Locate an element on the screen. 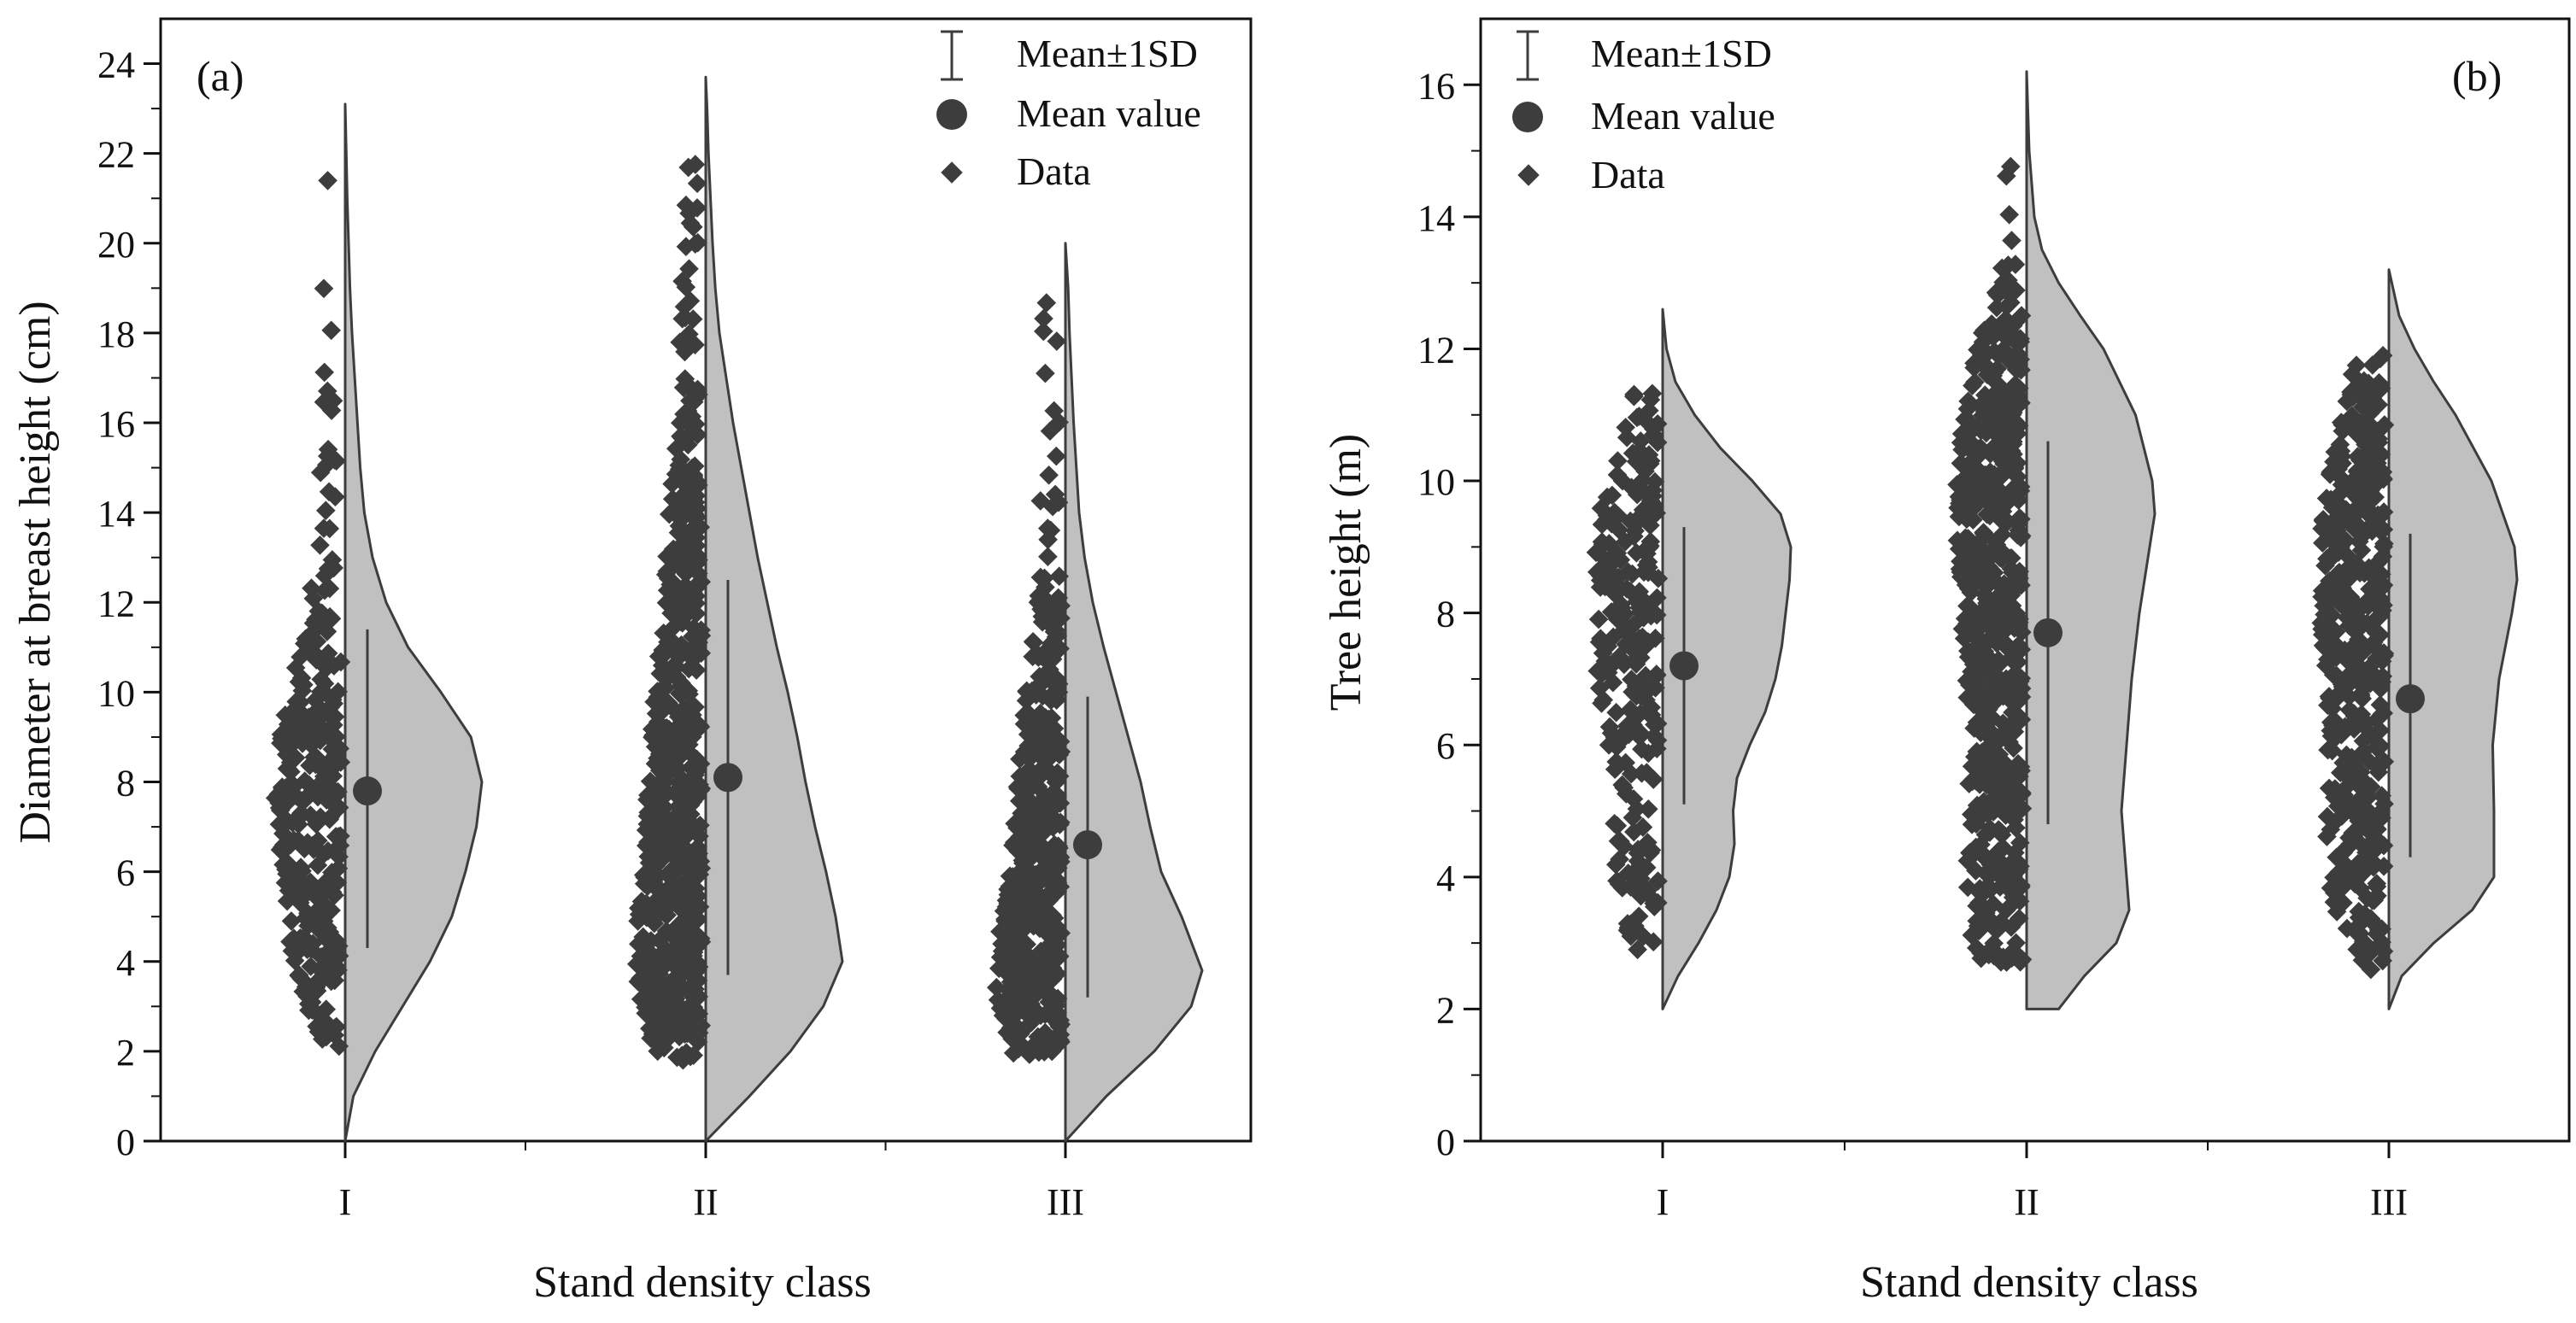 Image resolution: width=2576 pixels, height=1323 pixels. legend-sd-label: Mean±1SD is located at coordinates (1681, 53).